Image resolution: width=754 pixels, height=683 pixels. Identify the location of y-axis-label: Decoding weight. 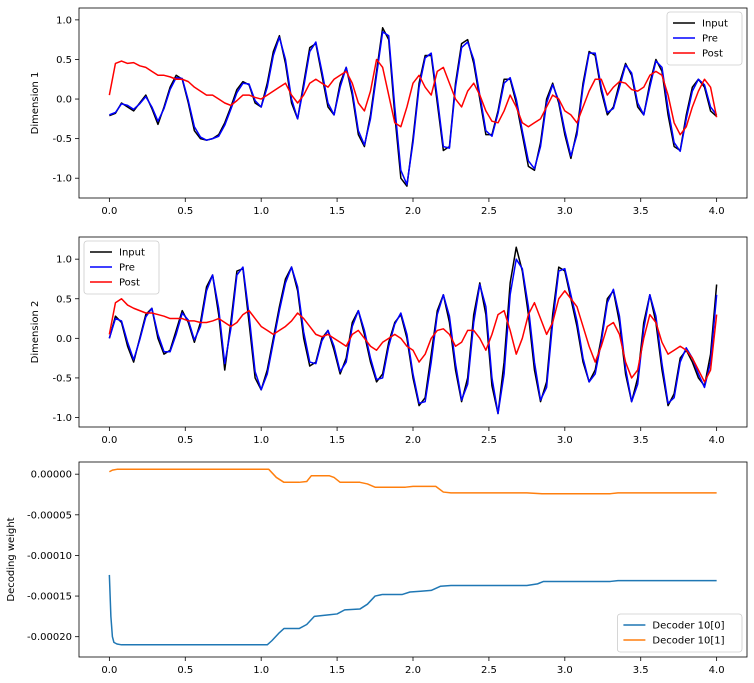
(11, 559).